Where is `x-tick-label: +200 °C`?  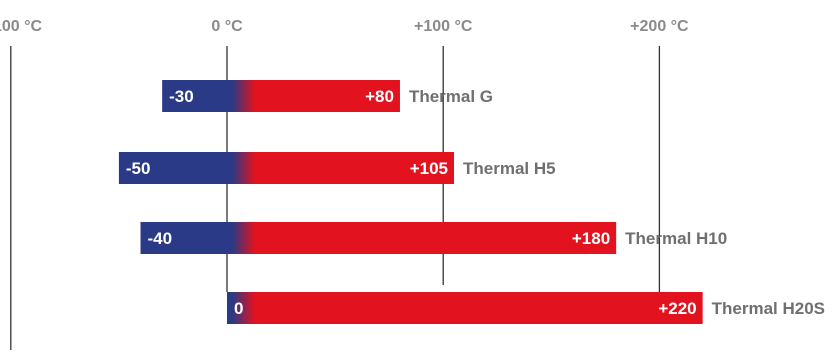
x-tick-label: +200 °C is located at coordinates (659, 26).